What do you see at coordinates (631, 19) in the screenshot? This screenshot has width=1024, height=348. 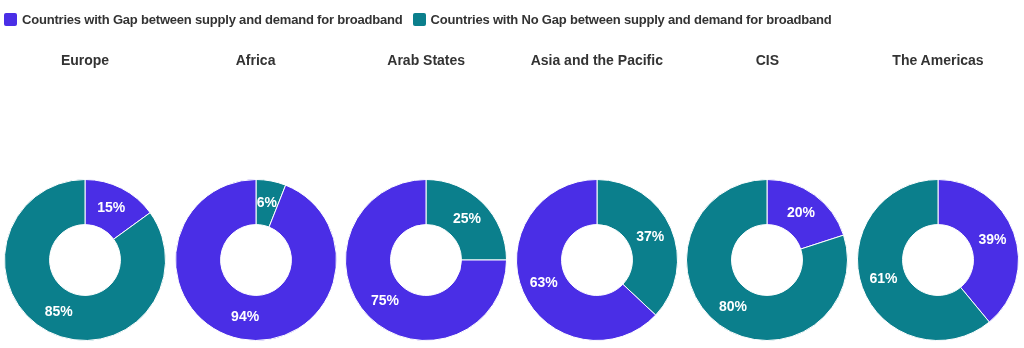 I see `legend-label: Countries with No Gap between supply and demand for broadband` at bounding box center [631, 19].